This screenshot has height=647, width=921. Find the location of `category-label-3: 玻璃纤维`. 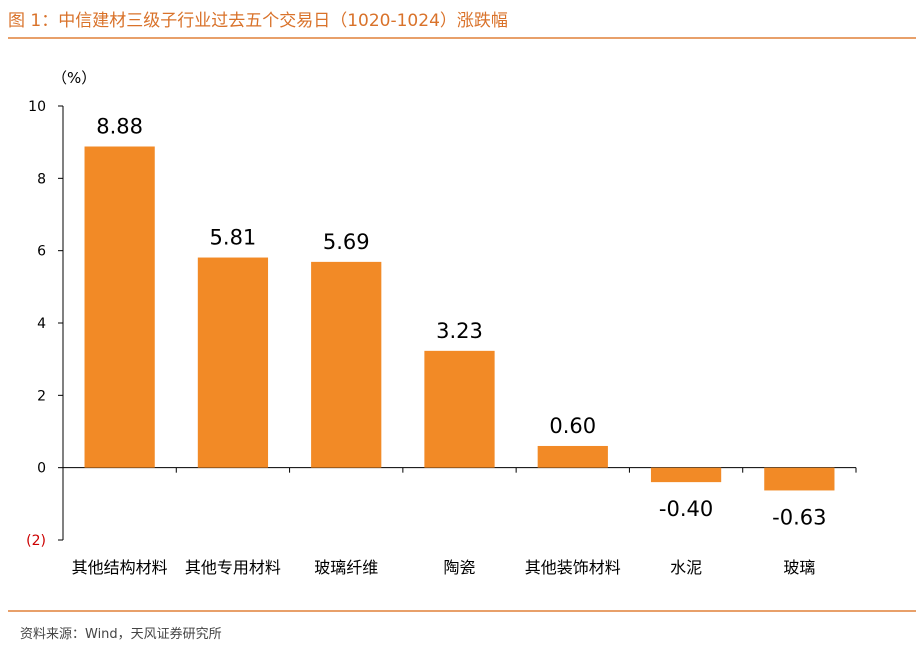

category-label-3: 玻璃纤维 is located at coordinates (346, 567).